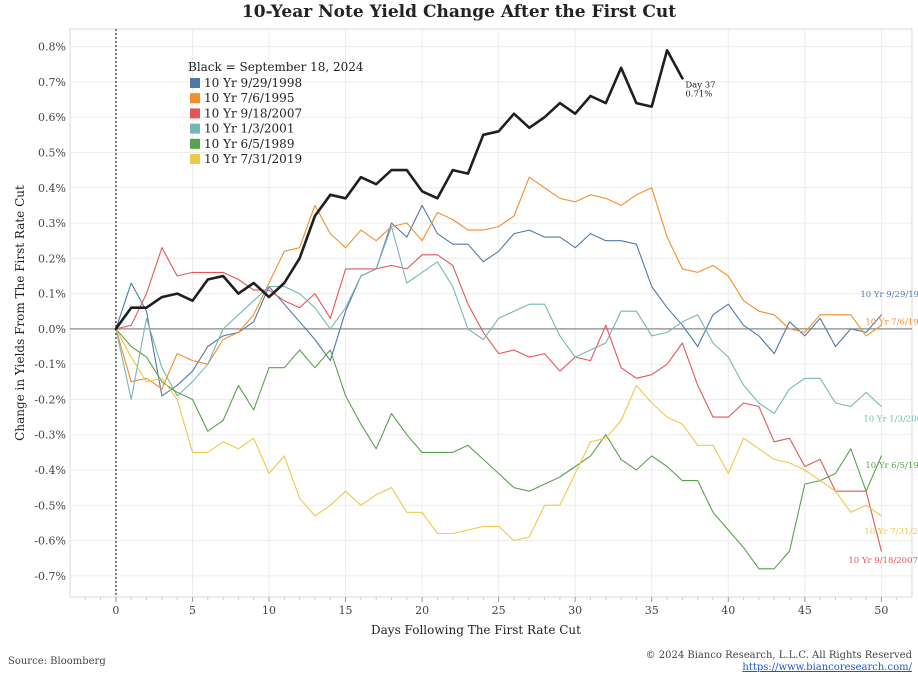 The image size is (918, 680). Describe the element at coordinates (882, 561) in the screenshot. I see `series-end-label-2: 10 Yr 9/18/2007` at that location.